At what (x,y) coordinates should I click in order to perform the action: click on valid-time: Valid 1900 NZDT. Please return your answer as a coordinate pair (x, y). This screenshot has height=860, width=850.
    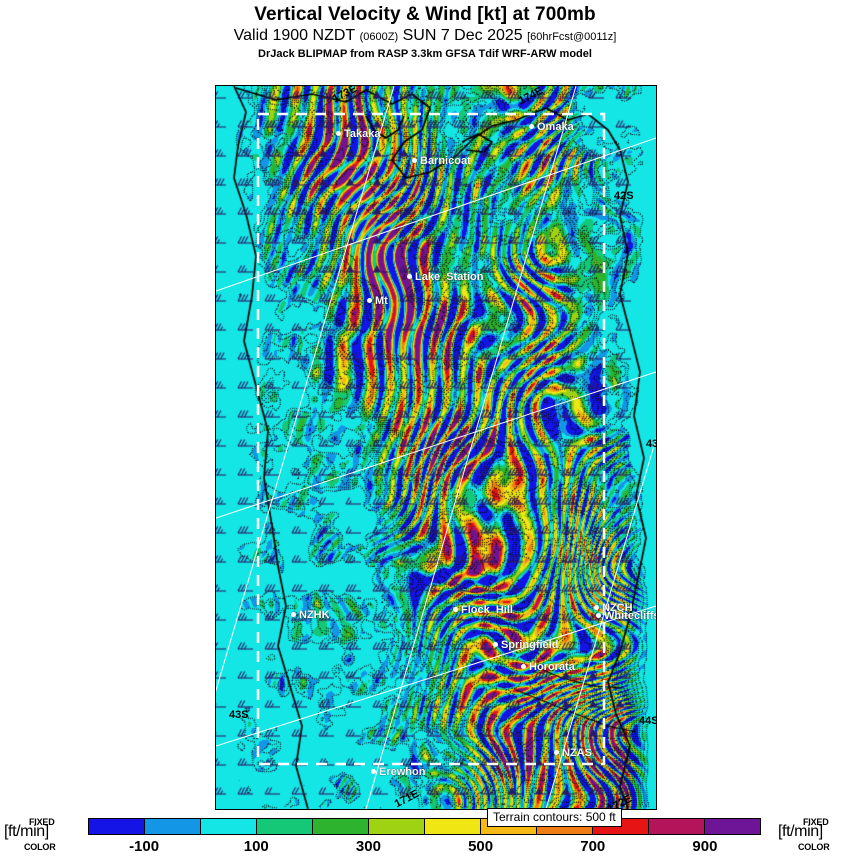
    Looking at the image, I should click on (294, 35).